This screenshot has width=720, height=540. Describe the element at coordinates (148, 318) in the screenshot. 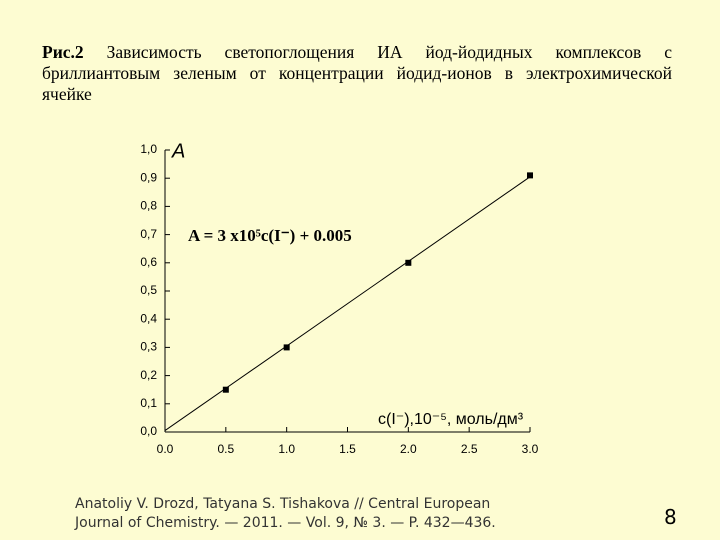

I see `y-tick-label: 0,4` at that location.